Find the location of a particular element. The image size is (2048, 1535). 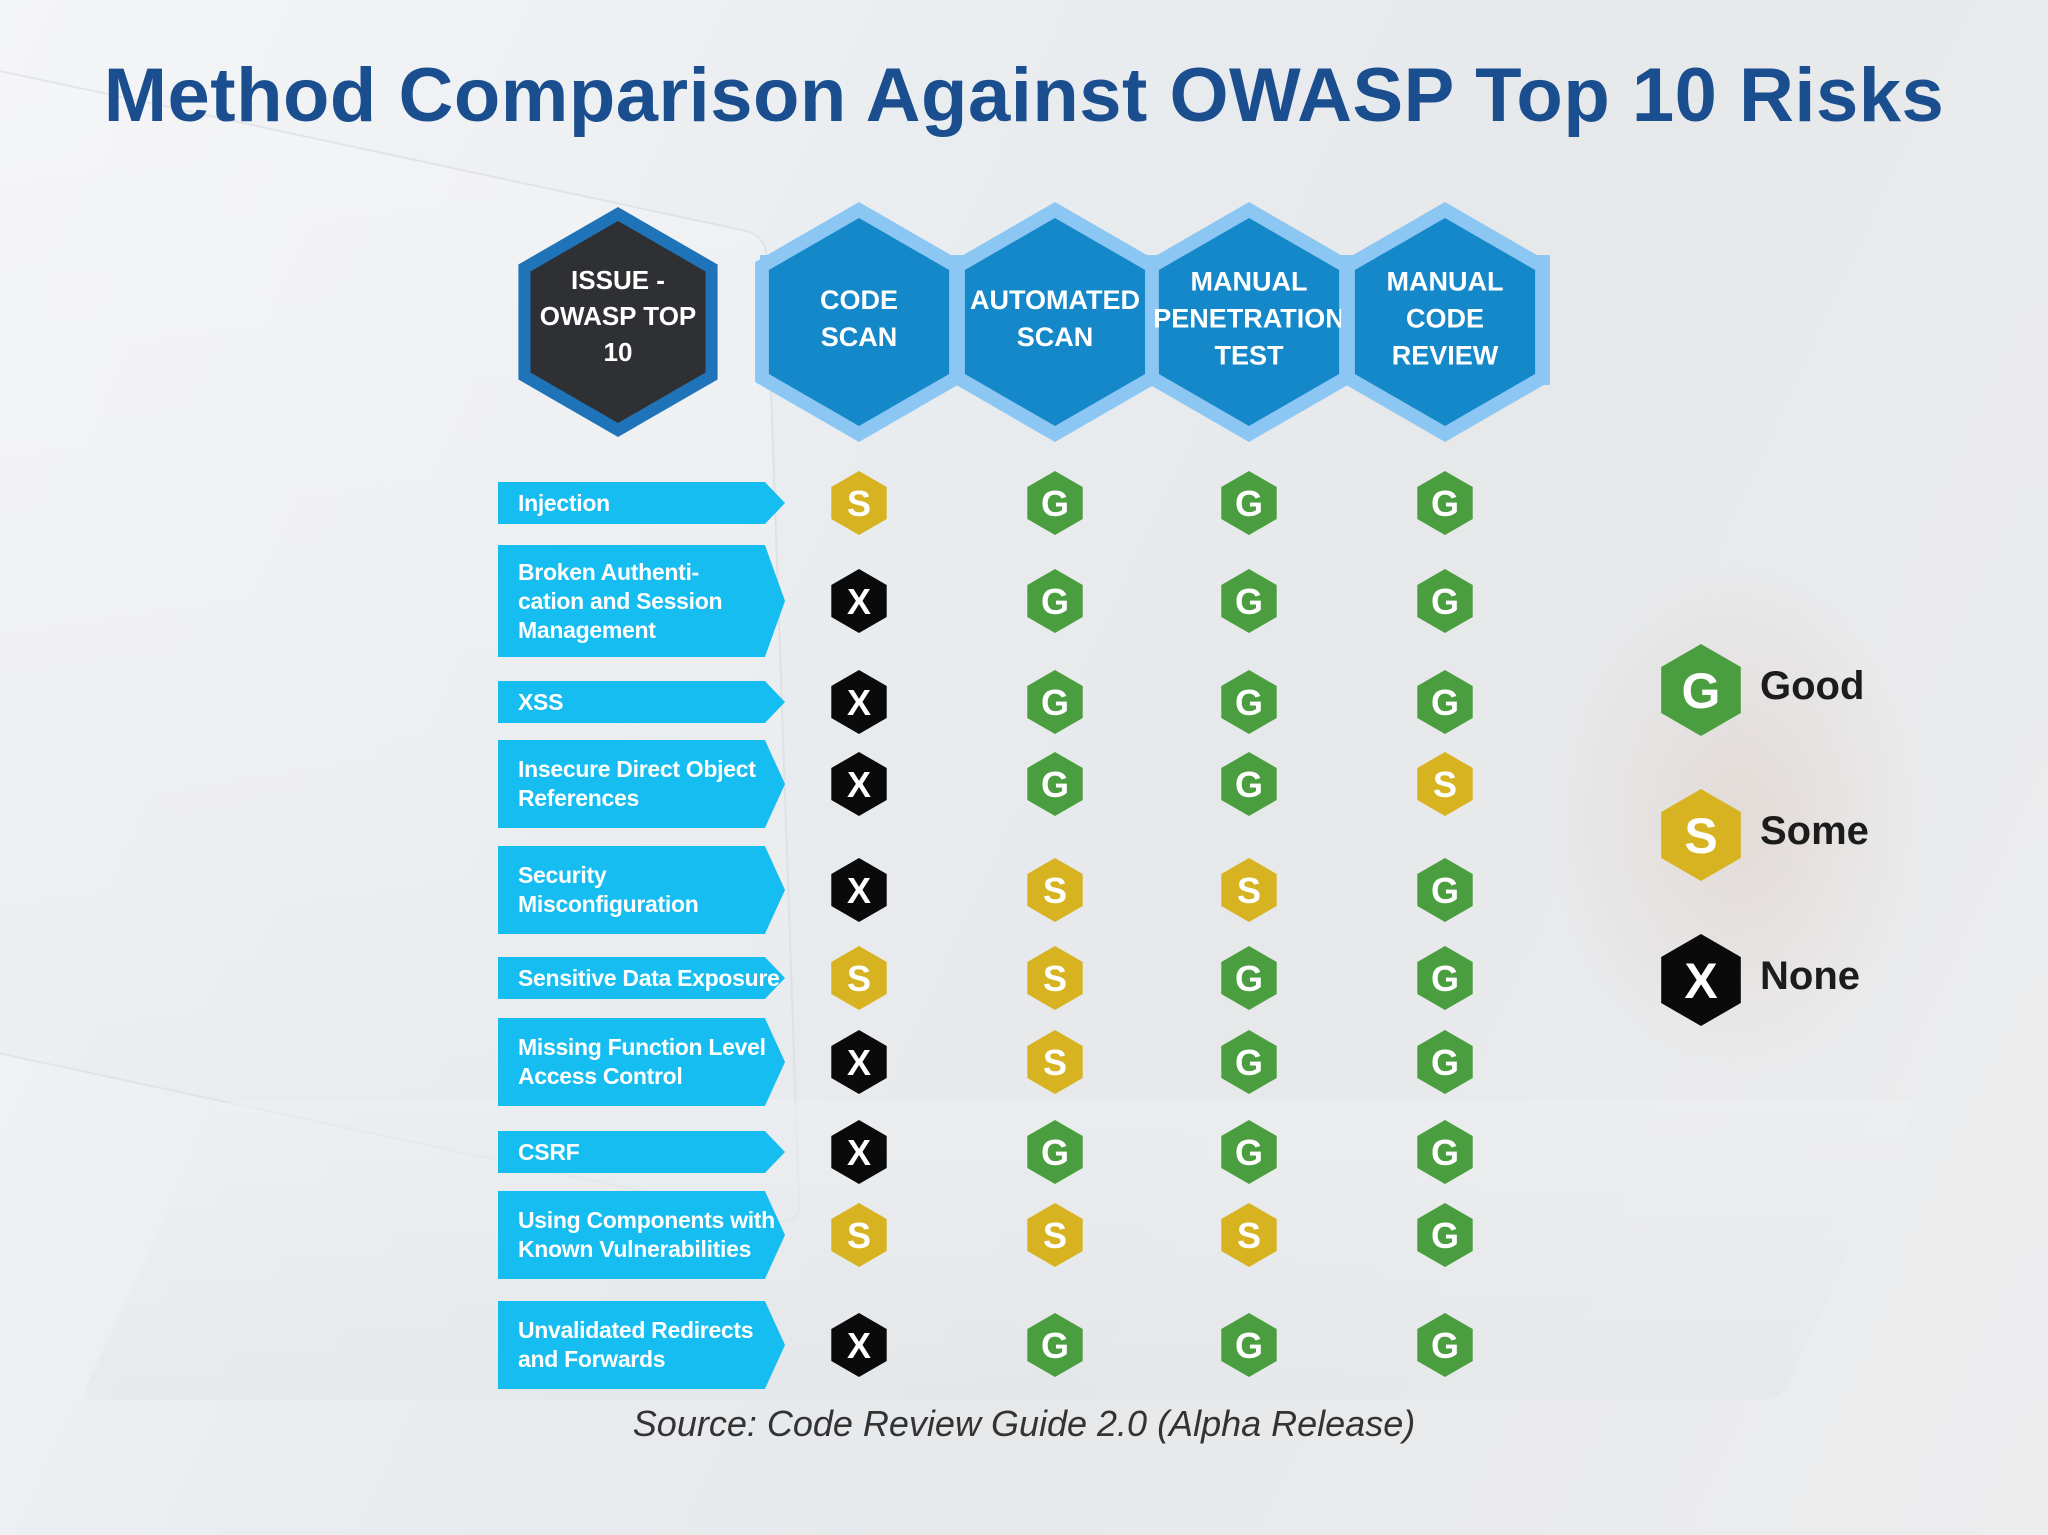

corner-header: ISSUE -OWASP TOP 10 is located at coordinates (618, 322).